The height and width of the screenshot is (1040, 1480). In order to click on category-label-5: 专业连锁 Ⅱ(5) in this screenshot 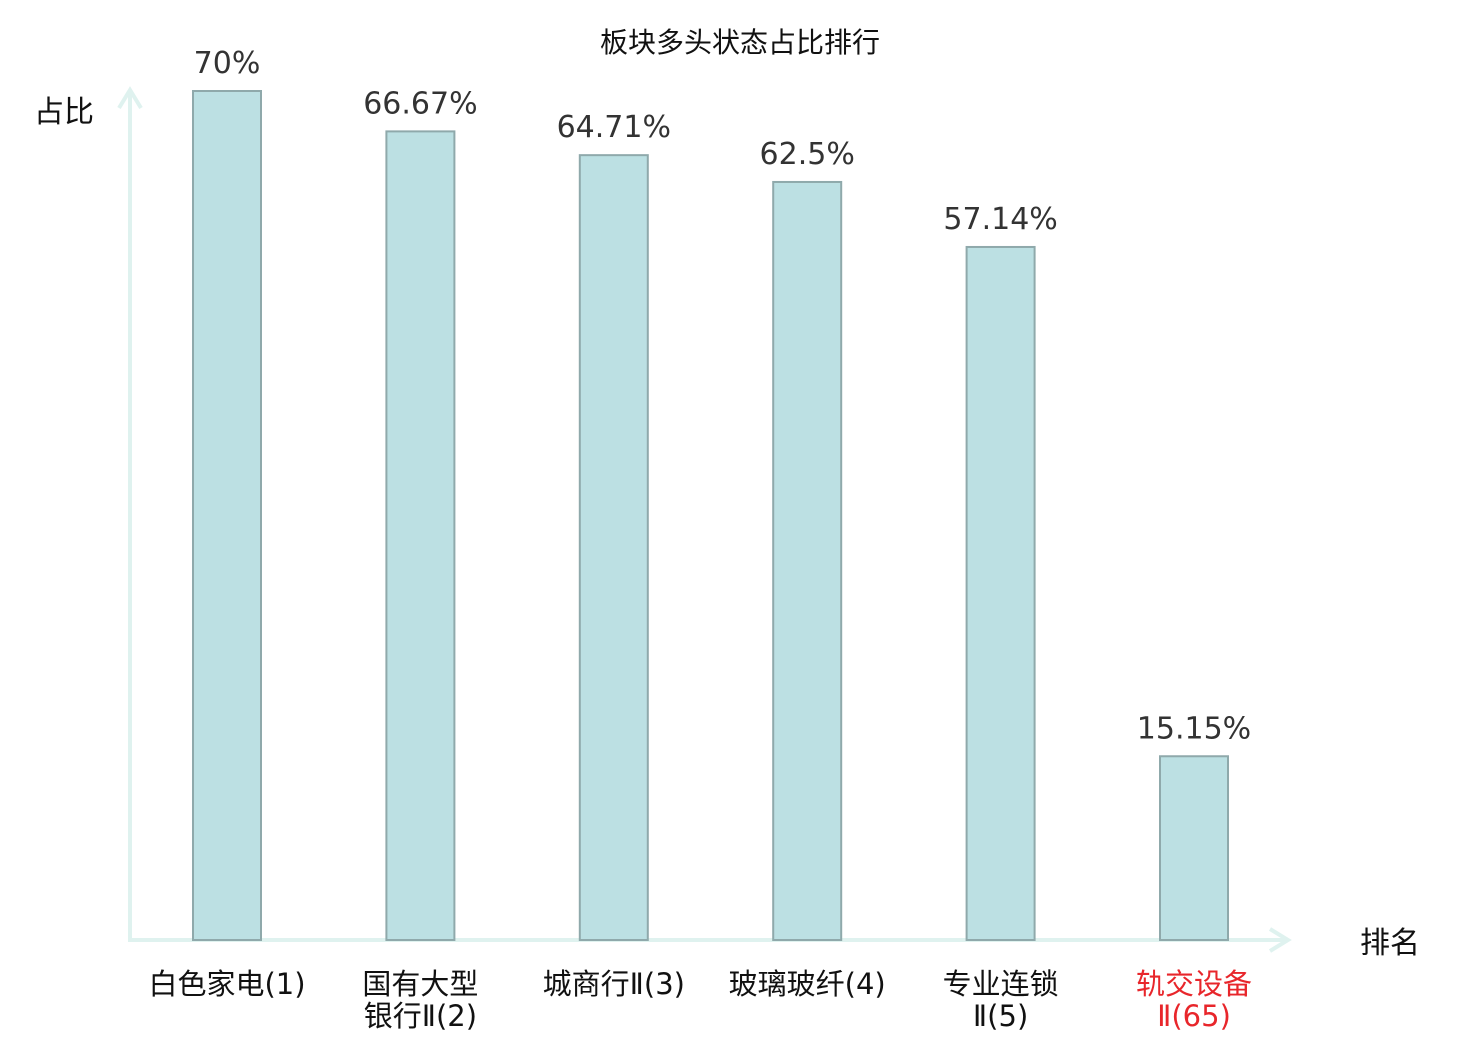, I will do `click(1001, 1000)`.